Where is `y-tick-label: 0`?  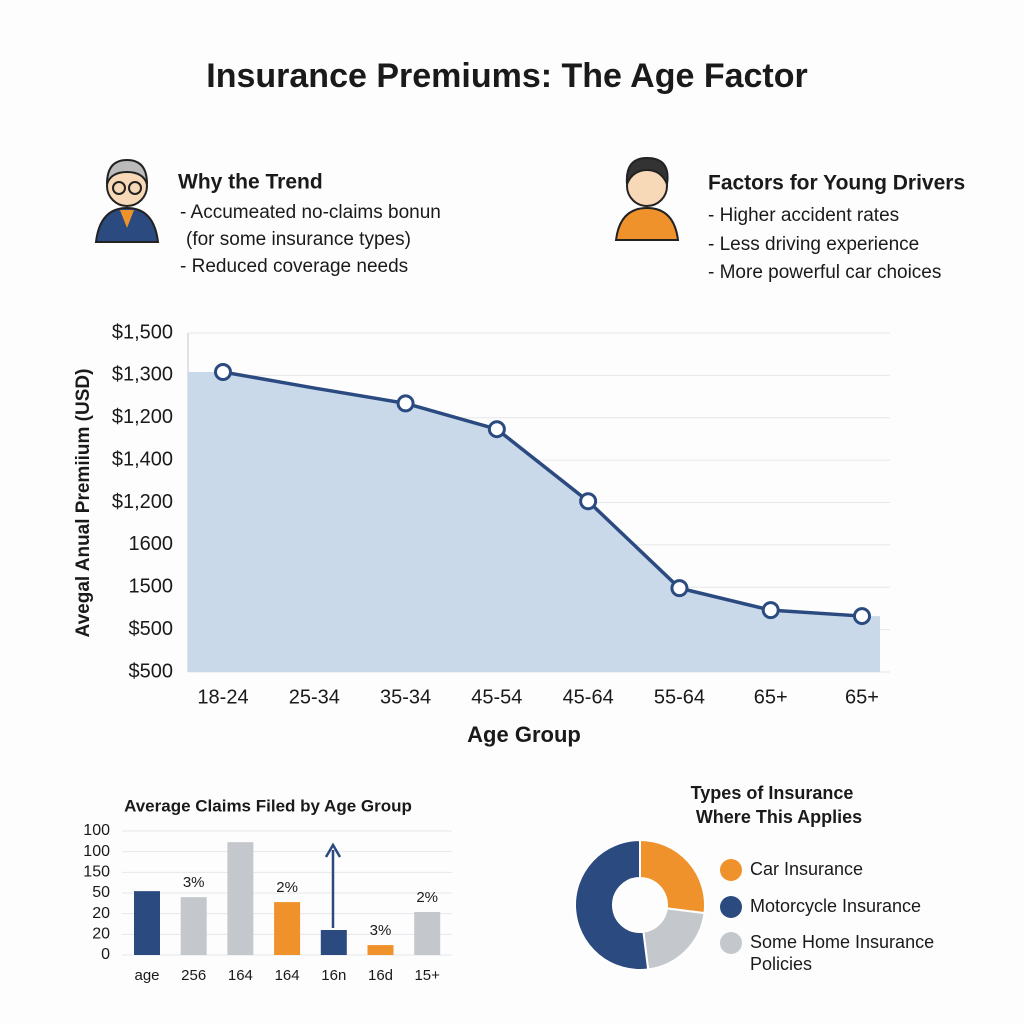 y-tick-label: 0 is located at coordinates (105, 954).